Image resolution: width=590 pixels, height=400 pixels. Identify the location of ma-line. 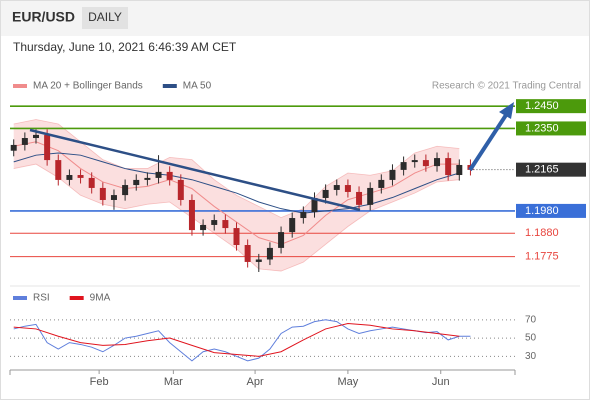
(236, 183).